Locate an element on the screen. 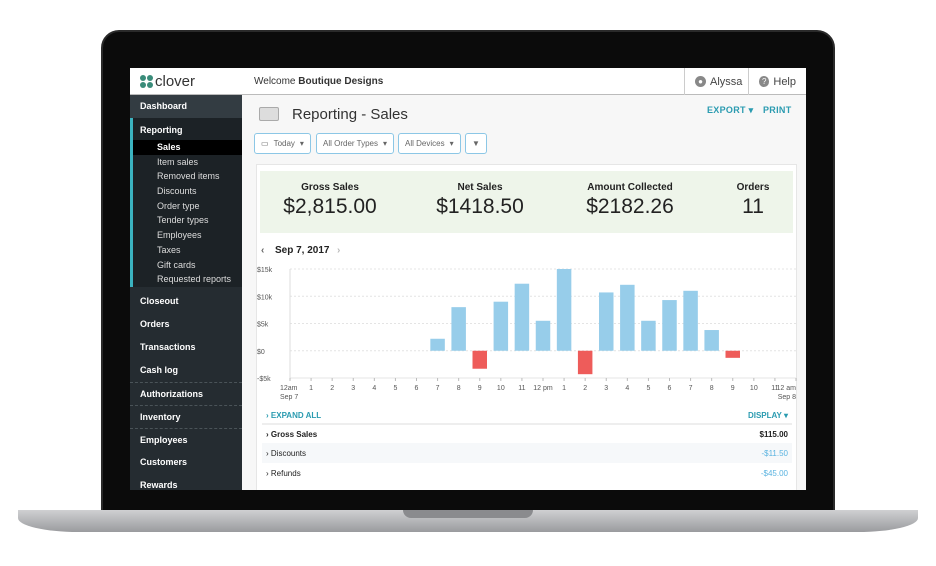  sidebar-item: Cash log is located at coordinates (159, 369).